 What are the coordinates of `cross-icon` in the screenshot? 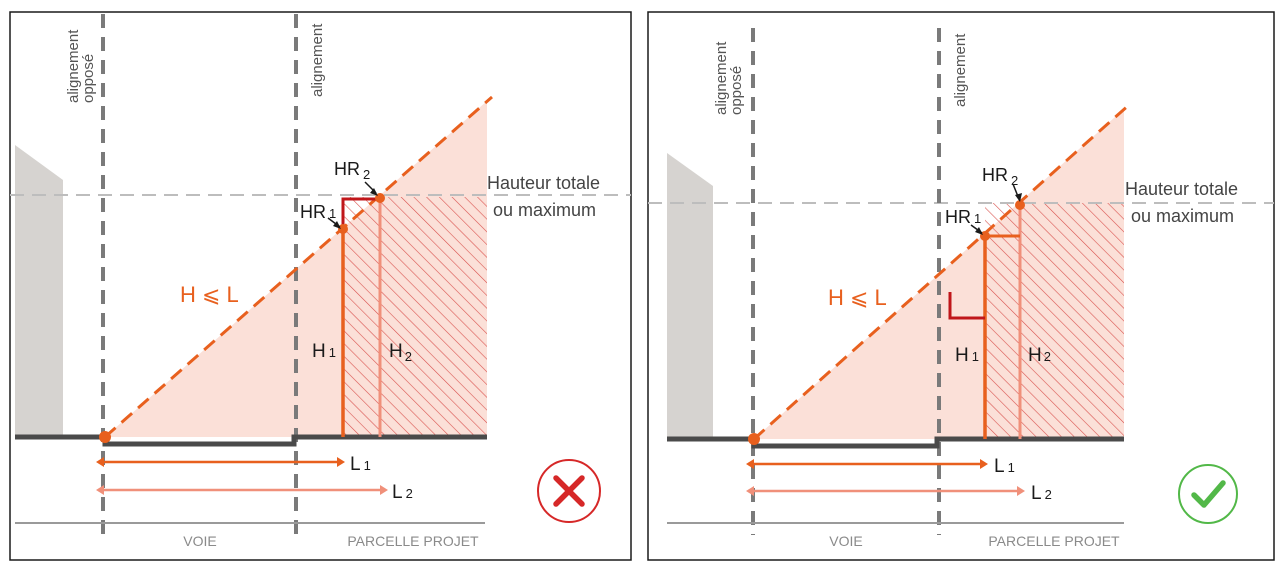 It's located at (569, 491).